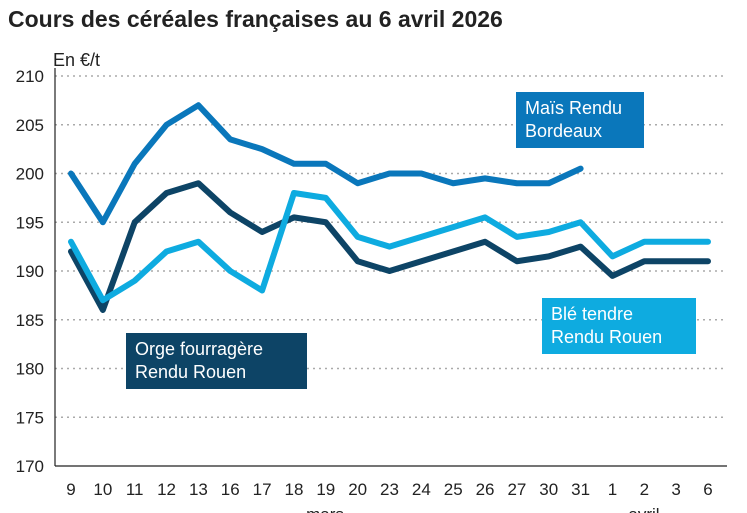  I want to click on series-label-text: Maïs Rendu, so click(573, 108).